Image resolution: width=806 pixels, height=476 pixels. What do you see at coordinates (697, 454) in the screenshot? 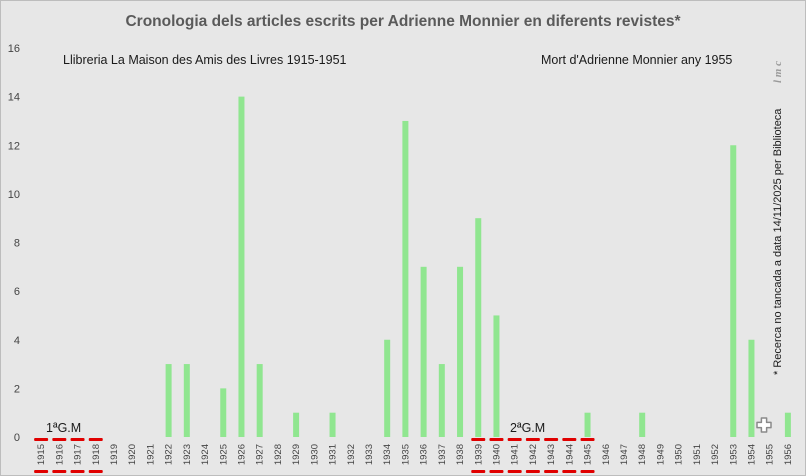
I see `x-tick-label-1951: 1951` at bounding box center [697, 454].